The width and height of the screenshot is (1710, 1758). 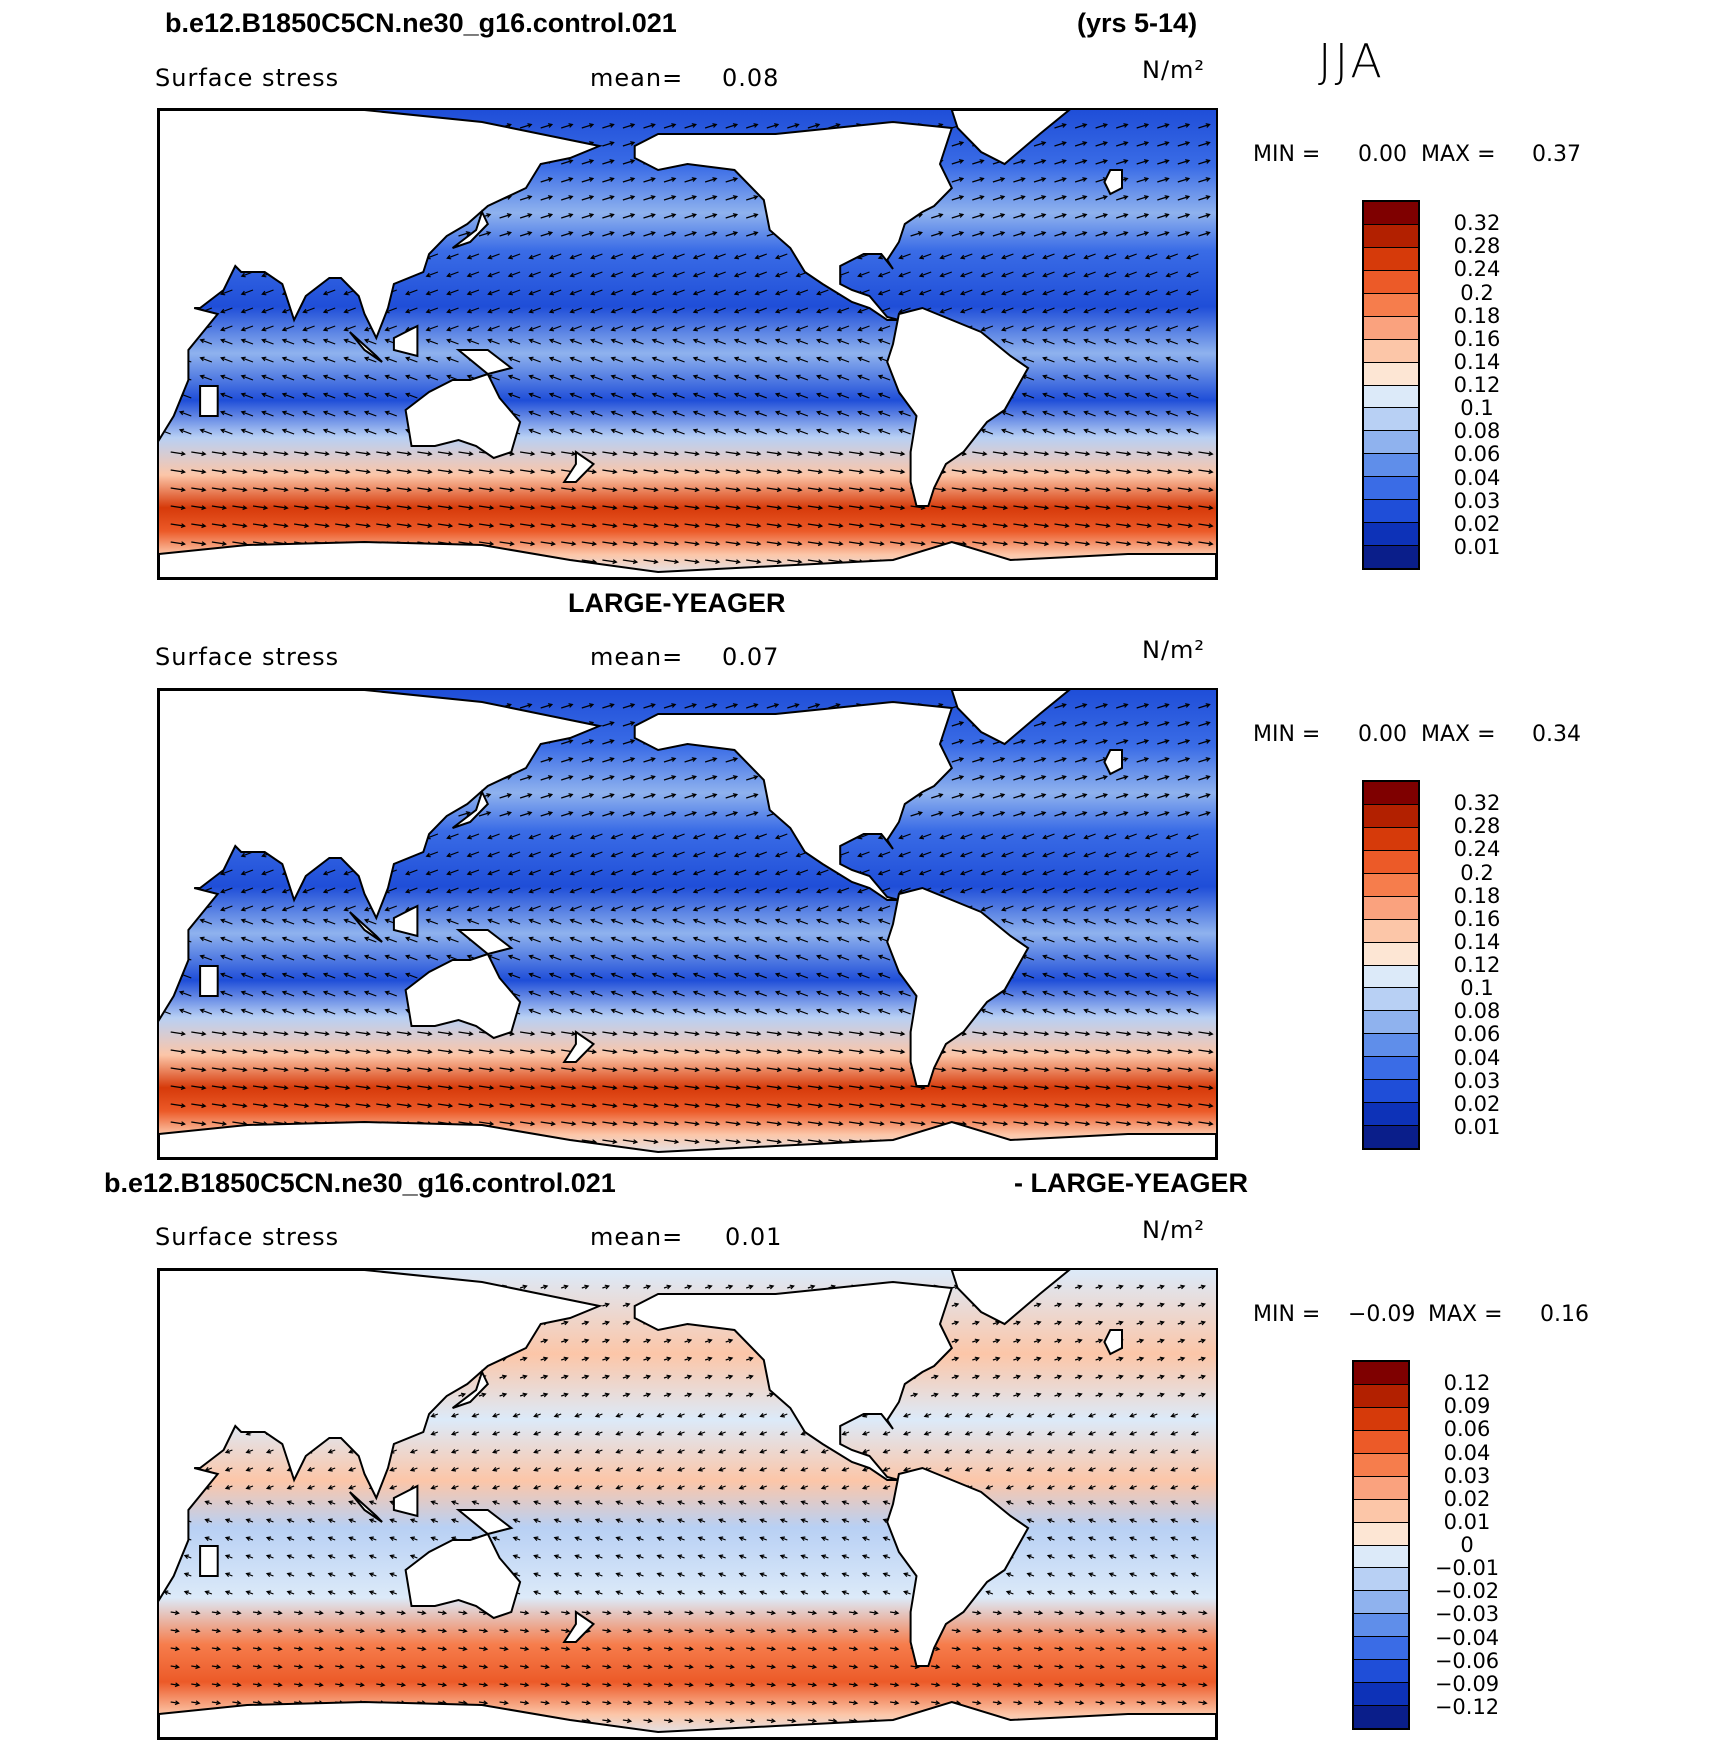 I want to click on min-value-3: −0.09, so click(x=1382, y=1314).